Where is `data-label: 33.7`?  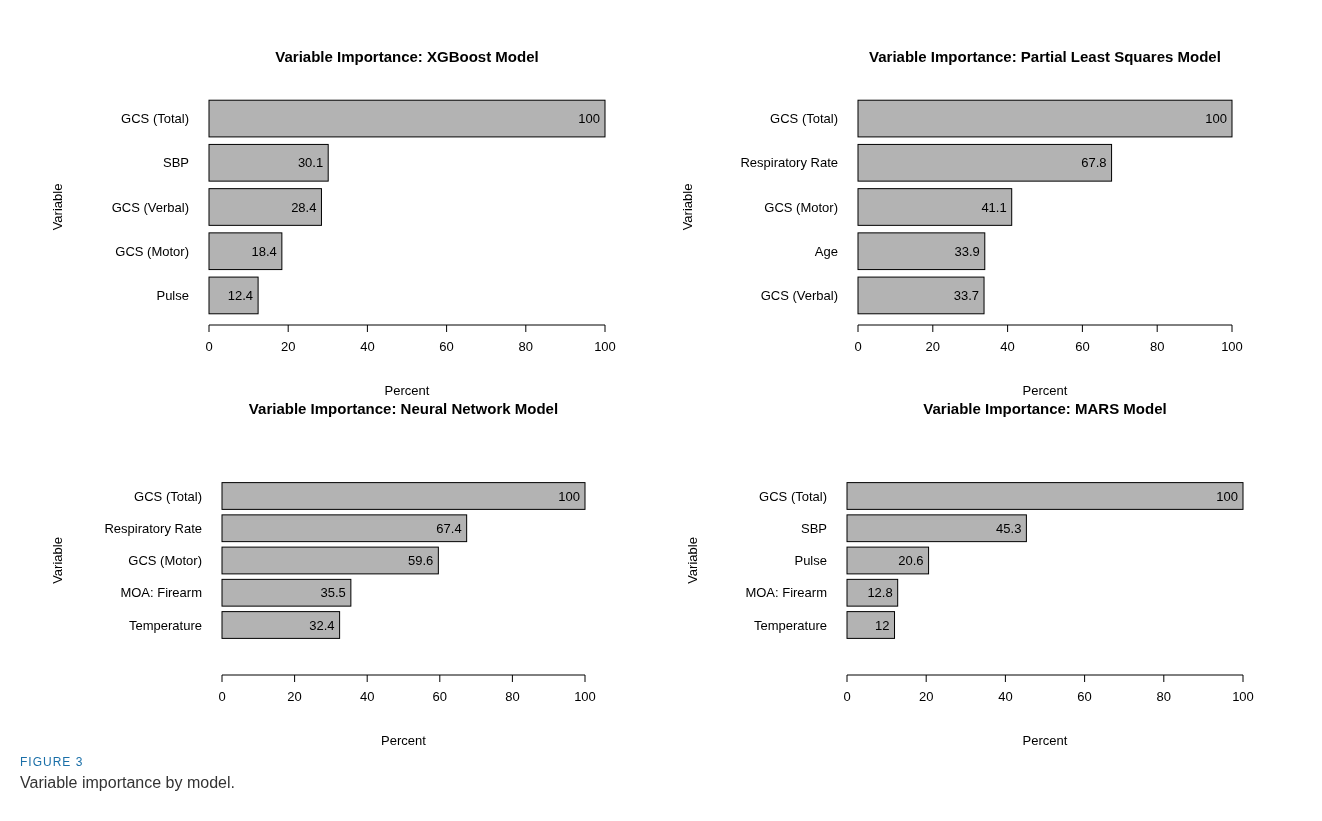
data-label: 33.7 is located at coordinates (966, 295).